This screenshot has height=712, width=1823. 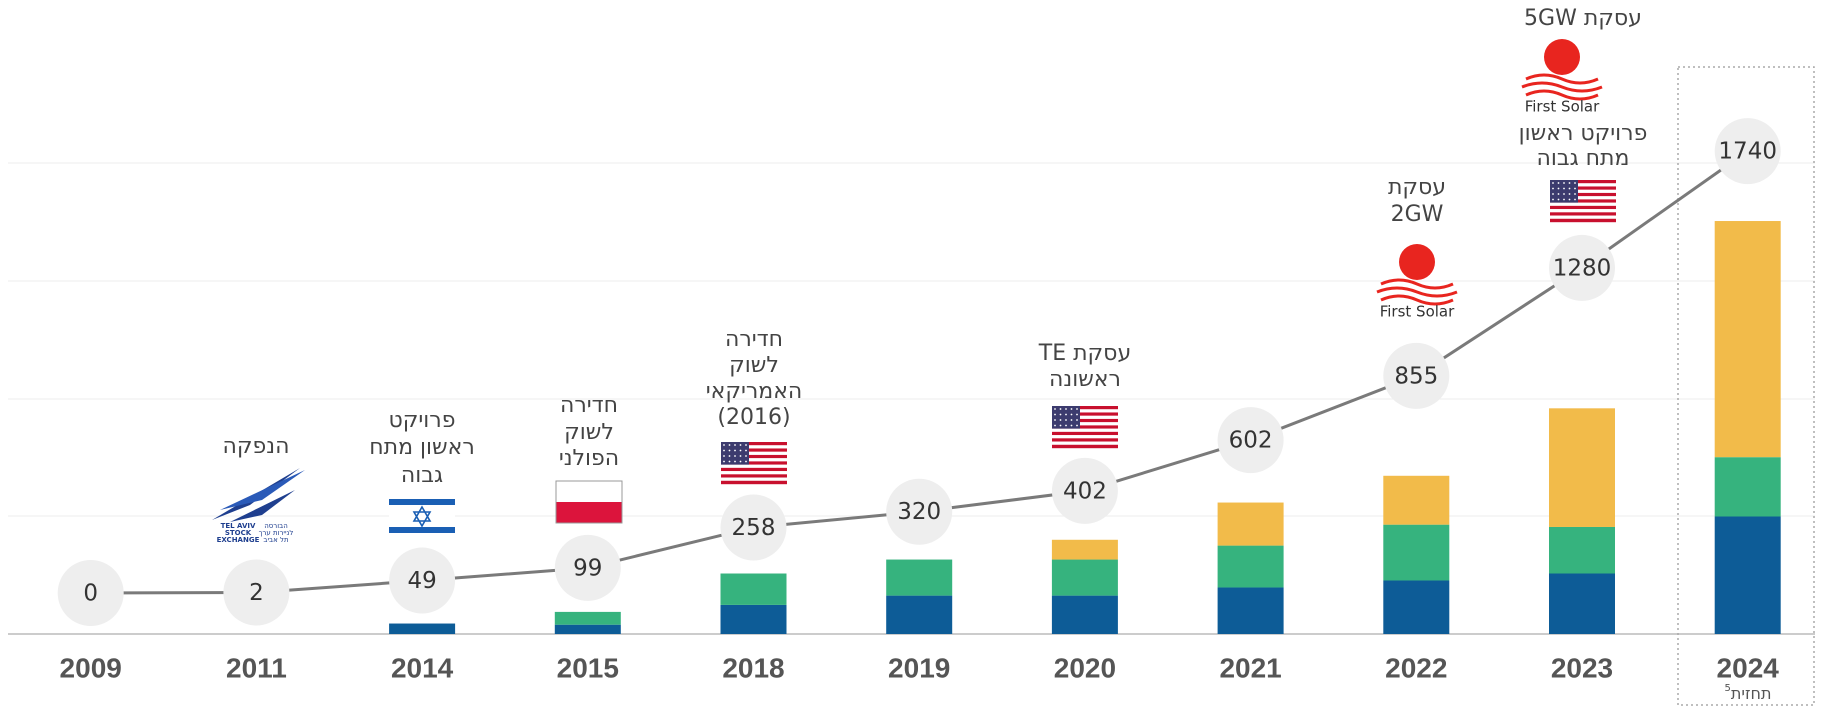 I want to click on logo-waves, so click(x=1562, y=87).